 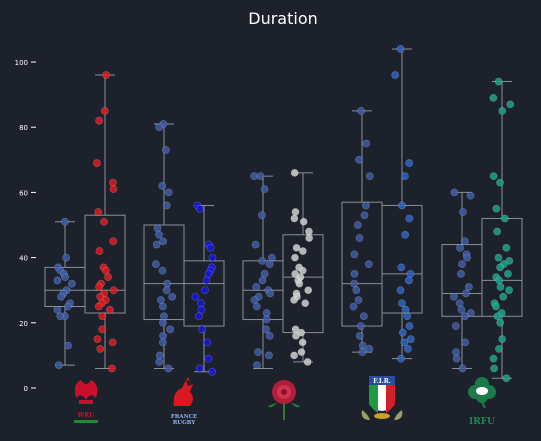 I want to click on rose-core-icon, so click(x=284, y=392).